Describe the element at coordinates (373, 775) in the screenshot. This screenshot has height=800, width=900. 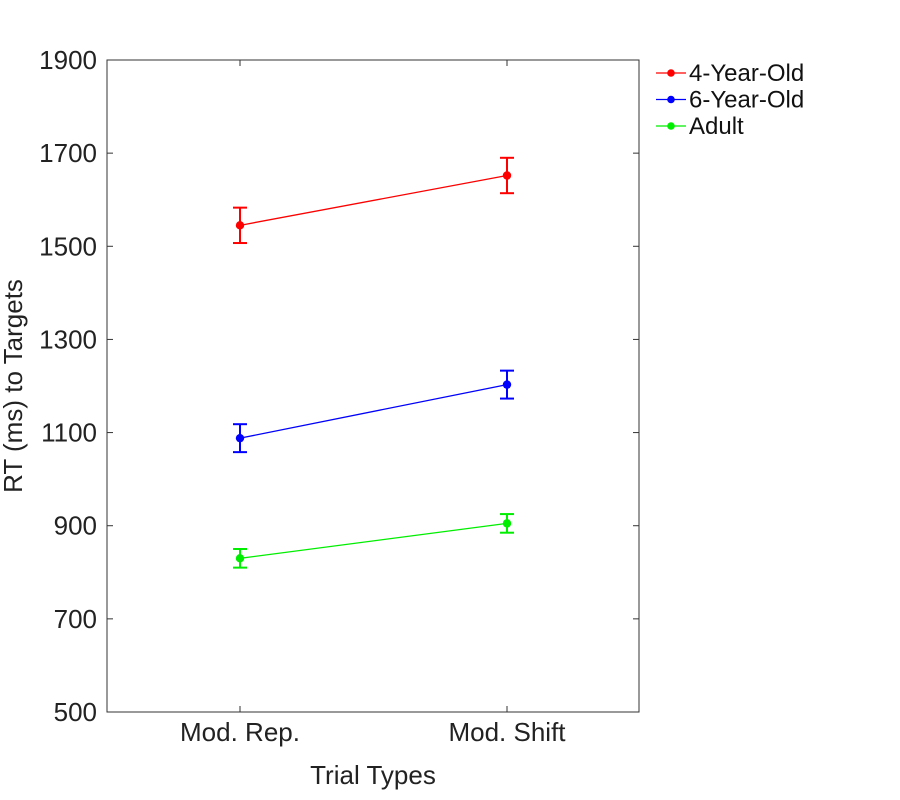
I see `x-axis-title: Trial Types` at that location.